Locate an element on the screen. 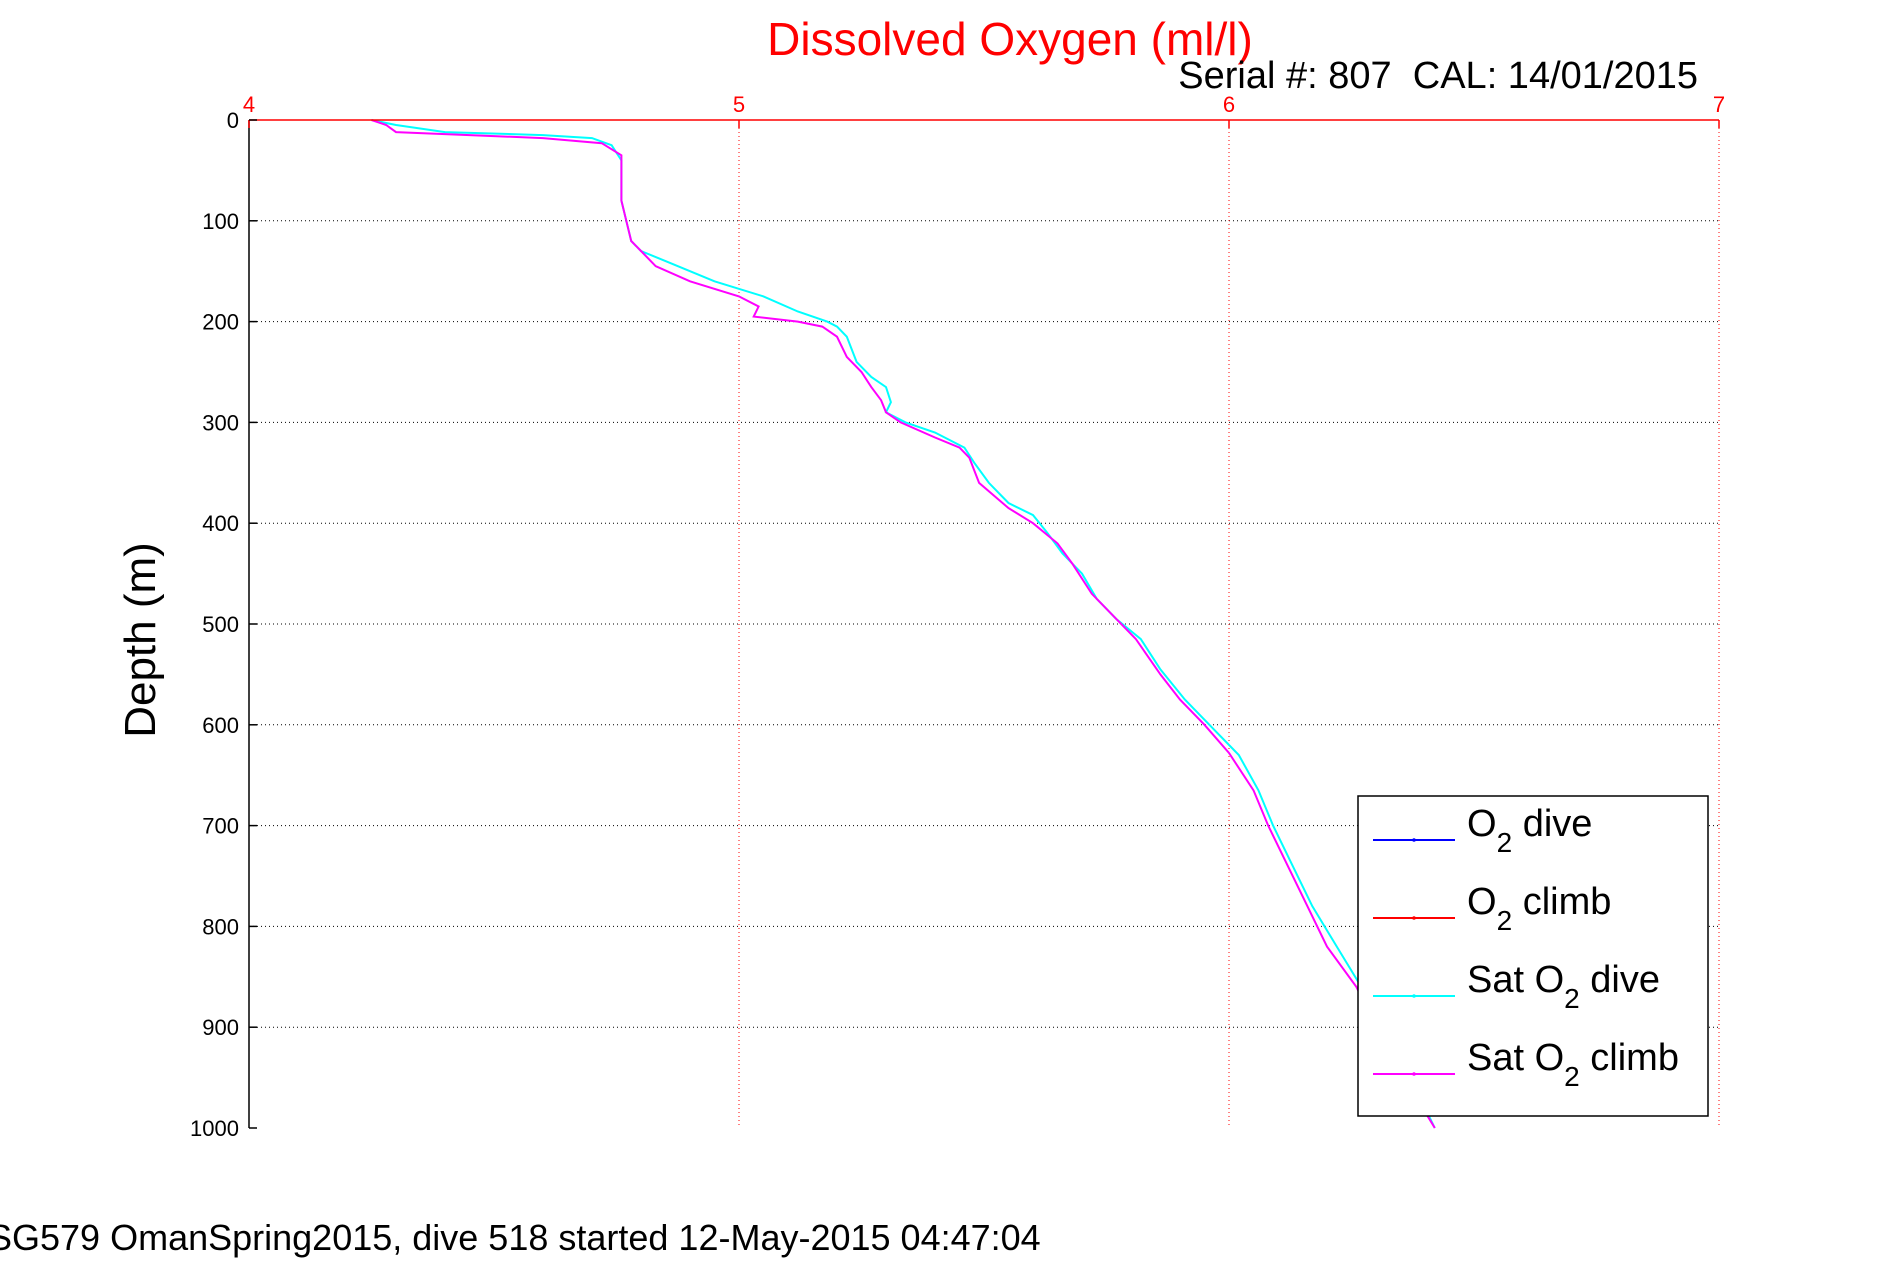 The width and height of the screenshot is (1891, 1262). y-tick-label: 0 is located at coordinates (233, 120).